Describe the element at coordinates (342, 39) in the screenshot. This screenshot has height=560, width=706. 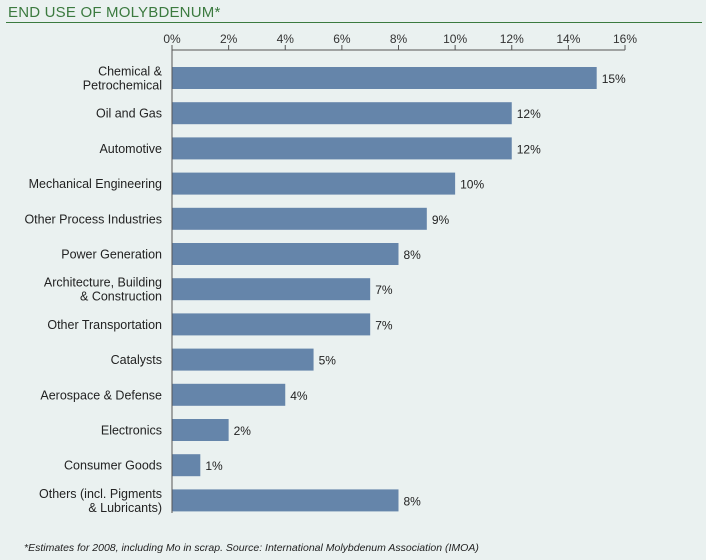
I see `x-tick-label: 6%` at that location.